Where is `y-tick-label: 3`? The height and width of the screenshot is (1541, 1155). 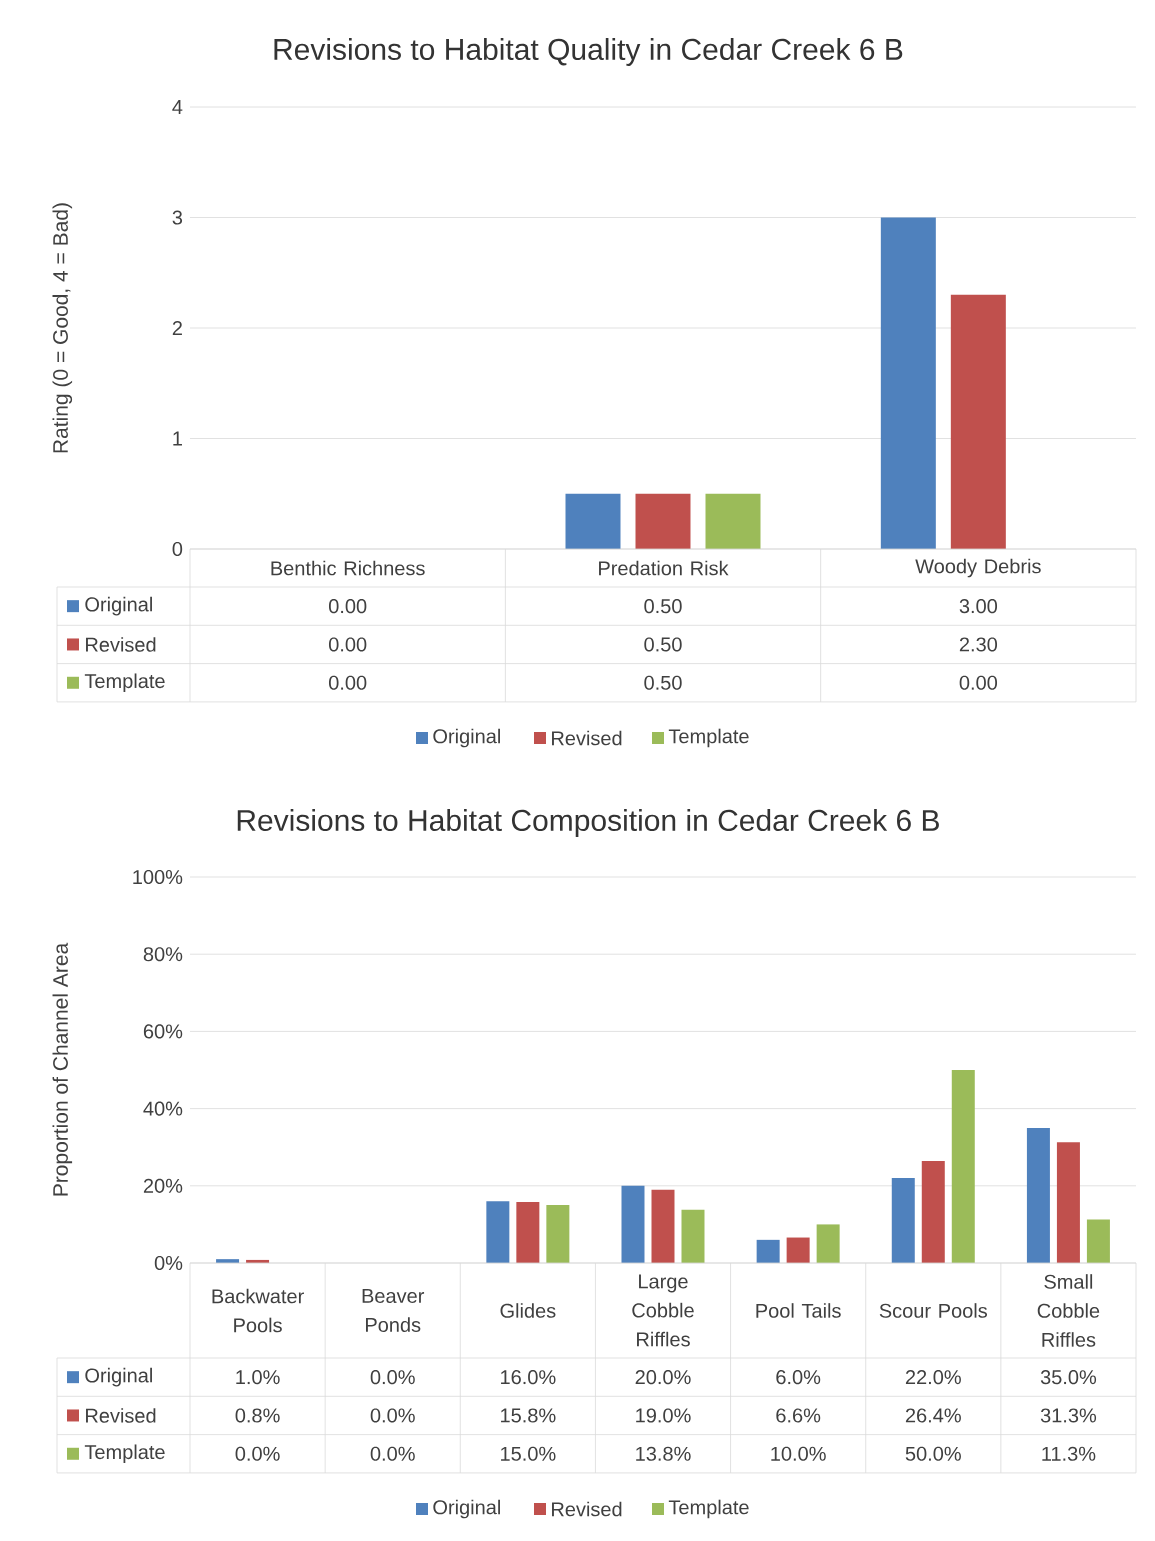
y-tick-label: 3 is located at coordinates (177, 217).